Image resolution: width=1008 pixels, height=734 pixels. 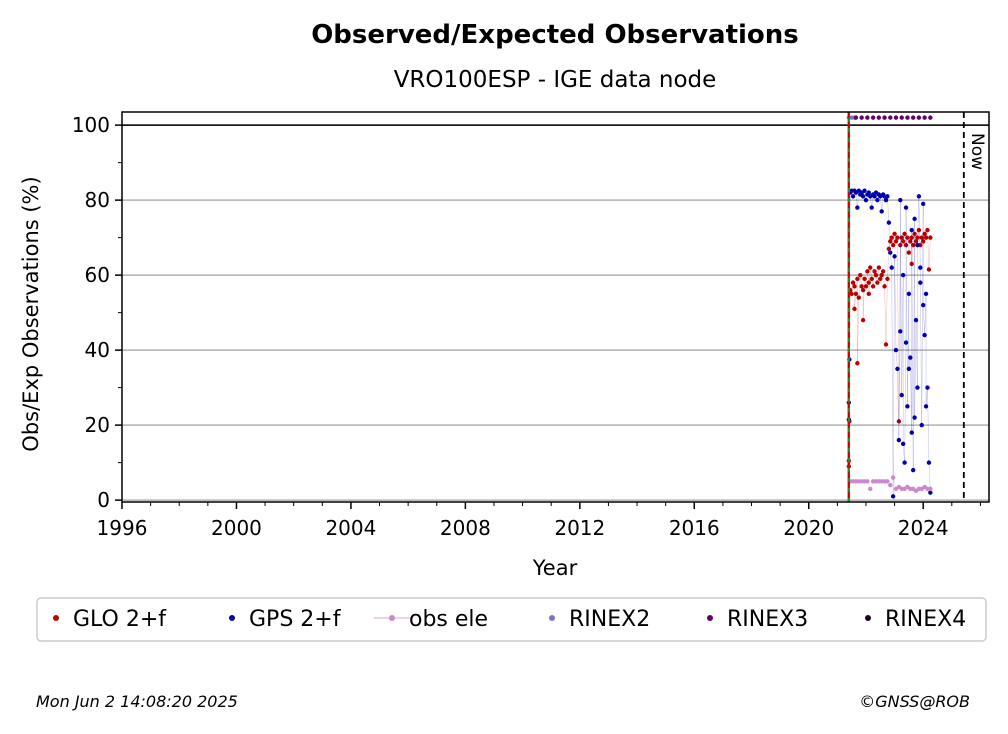 What do you see at coordinates (923, 528) in the screenshot?
I see `x-tick-label: 2024` at bounding box center [923, 528].